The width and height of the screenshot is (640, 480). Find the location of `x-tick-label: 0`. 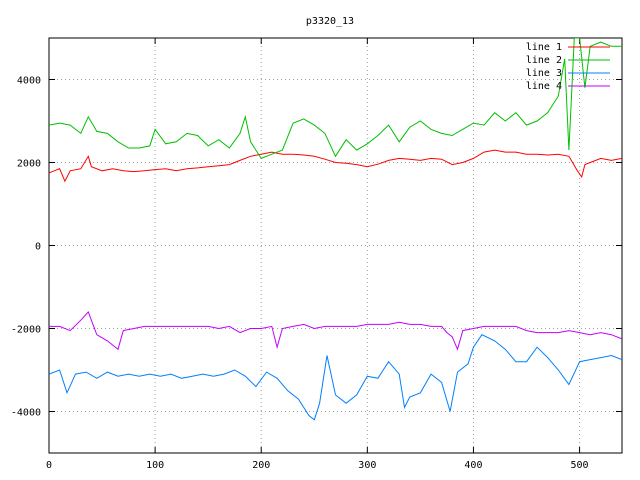

x-tick-label: 0 is located at coordinates (49, 465).